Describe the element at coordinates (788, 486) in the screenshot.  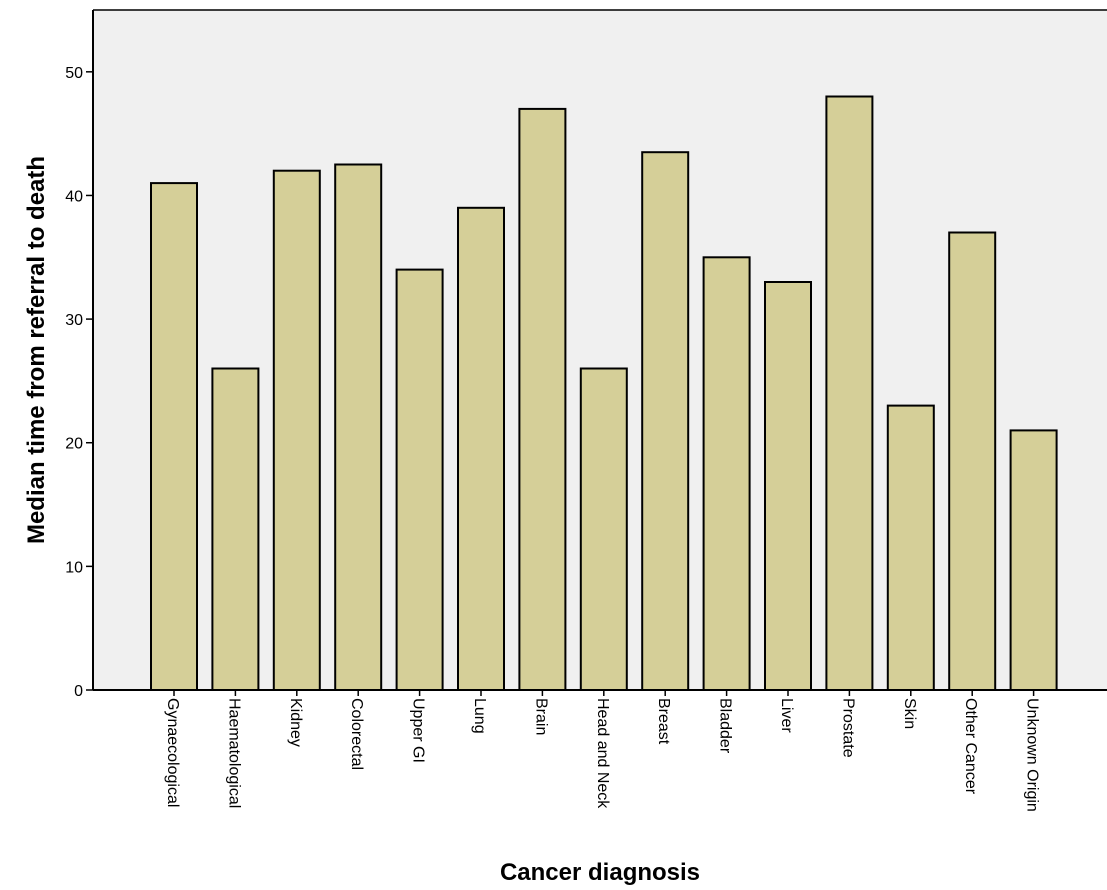
I see `bar-liver` at that location.